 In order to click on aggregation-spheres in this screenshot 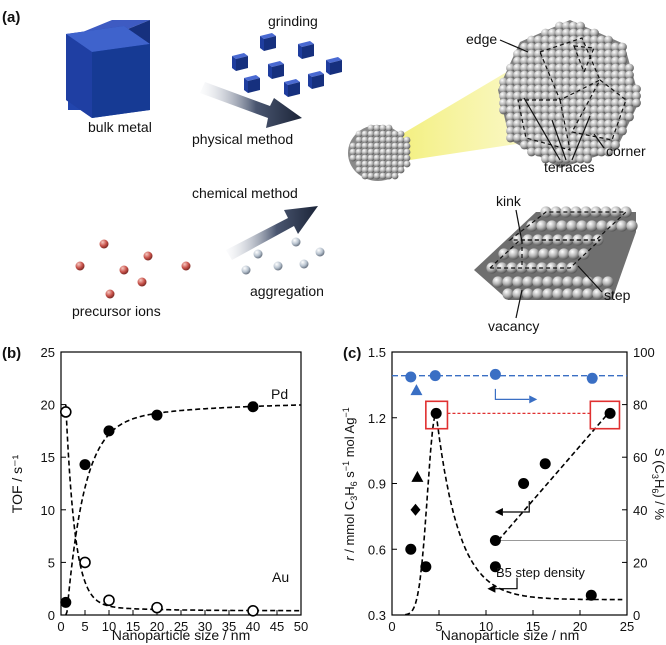, I will do `click(283, 256)`.